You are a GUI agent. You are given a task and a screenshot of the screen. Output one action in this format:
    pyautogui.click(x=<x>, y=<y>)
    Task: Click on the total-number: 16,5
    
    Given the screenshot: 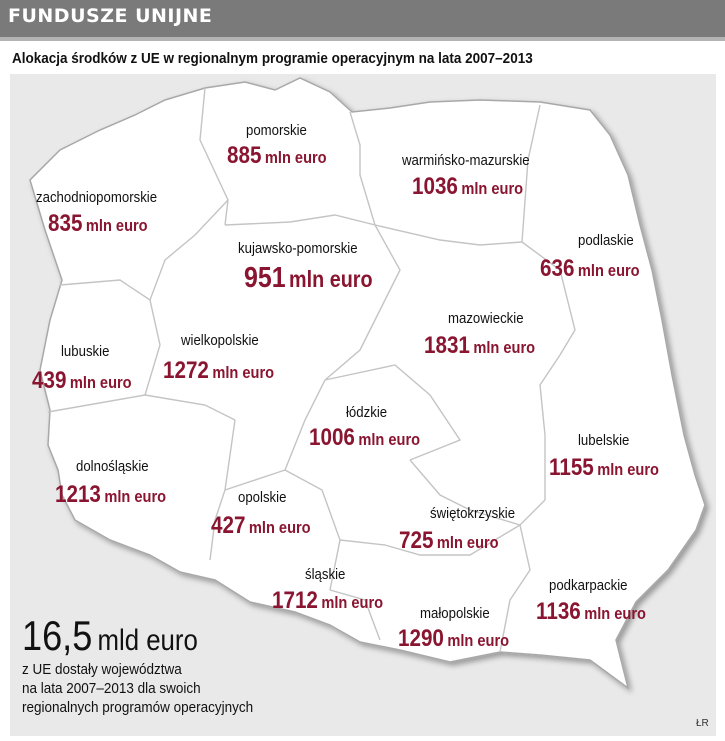 What is the action you would take?
    pyautogui.click(x=57, y=635)
    